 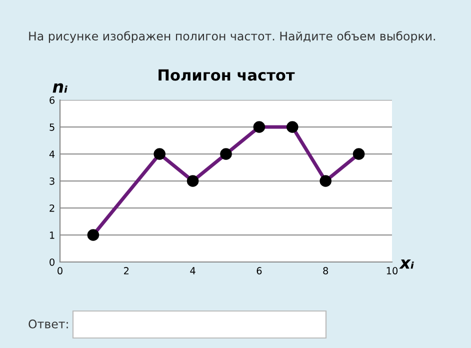 I want to click on x-tick-label: 0, so click(x=60, y=270).